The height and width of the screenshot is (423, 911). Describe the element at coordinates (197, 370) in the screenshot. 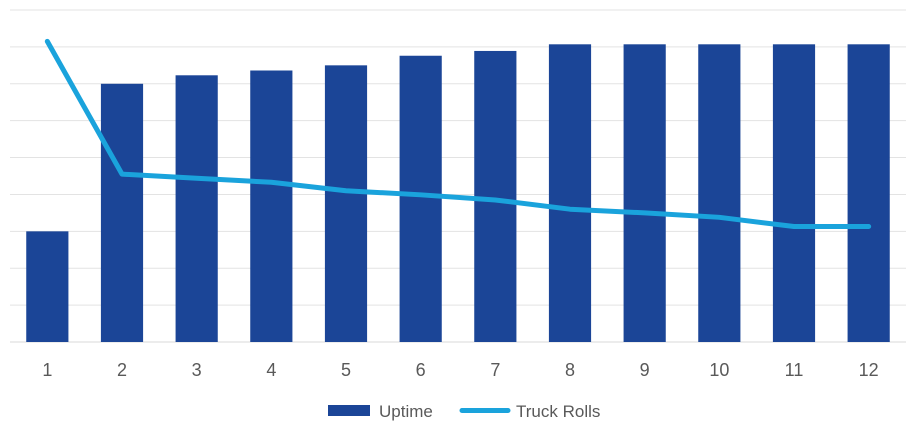

I see `x-tick-label-3: 3` at that location.